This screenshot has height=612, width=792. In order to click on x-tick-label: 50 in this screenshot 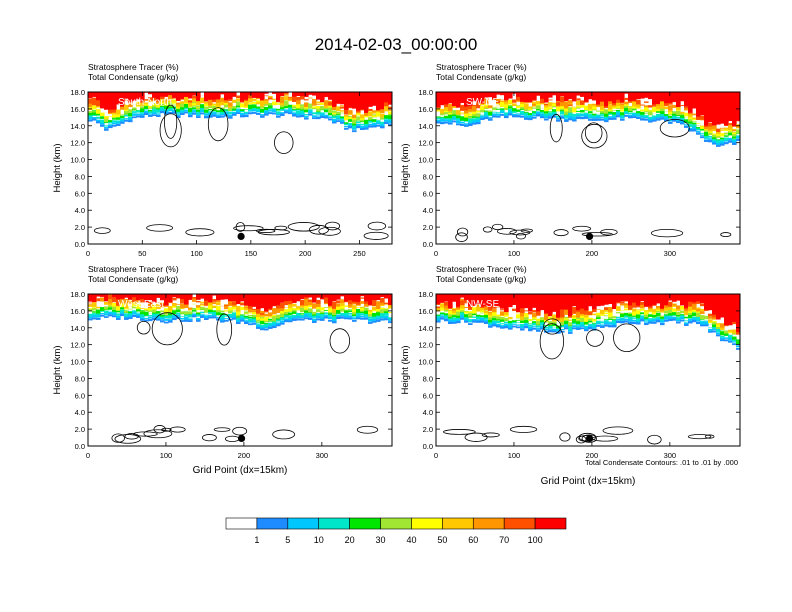, I will do `click(142, 253)`.